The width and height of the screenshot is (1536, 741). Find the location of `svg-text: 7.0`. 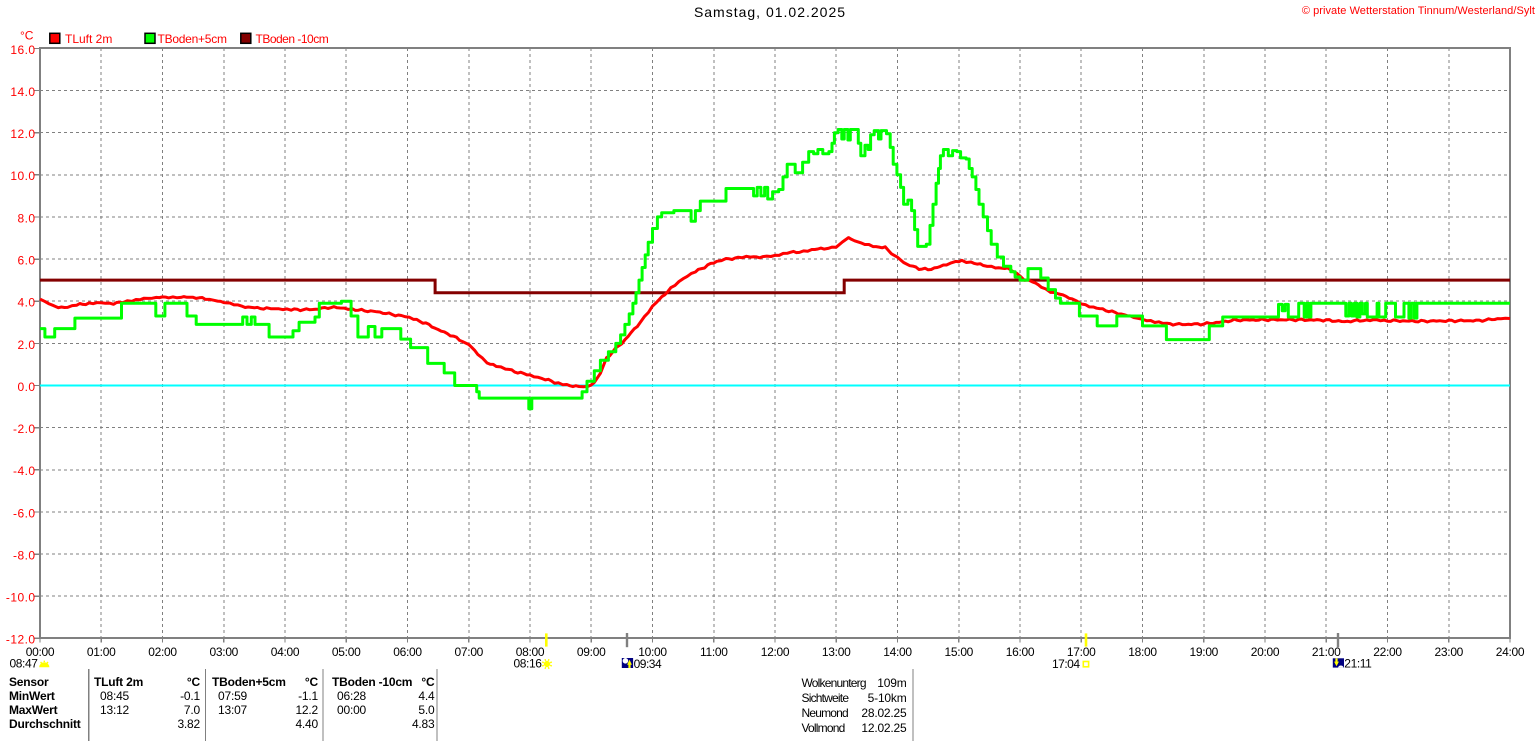

svg-text: 7.0 is located at coordinates (192, 710).